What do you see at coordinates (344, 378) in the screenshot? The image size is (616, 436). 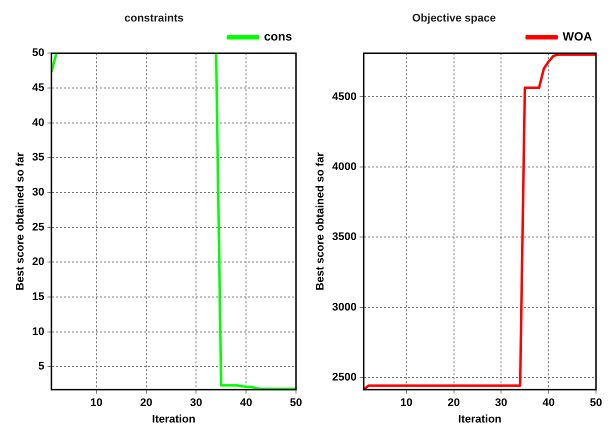 I see `y-tick-label: 2500` at bounding box center [344, 378].